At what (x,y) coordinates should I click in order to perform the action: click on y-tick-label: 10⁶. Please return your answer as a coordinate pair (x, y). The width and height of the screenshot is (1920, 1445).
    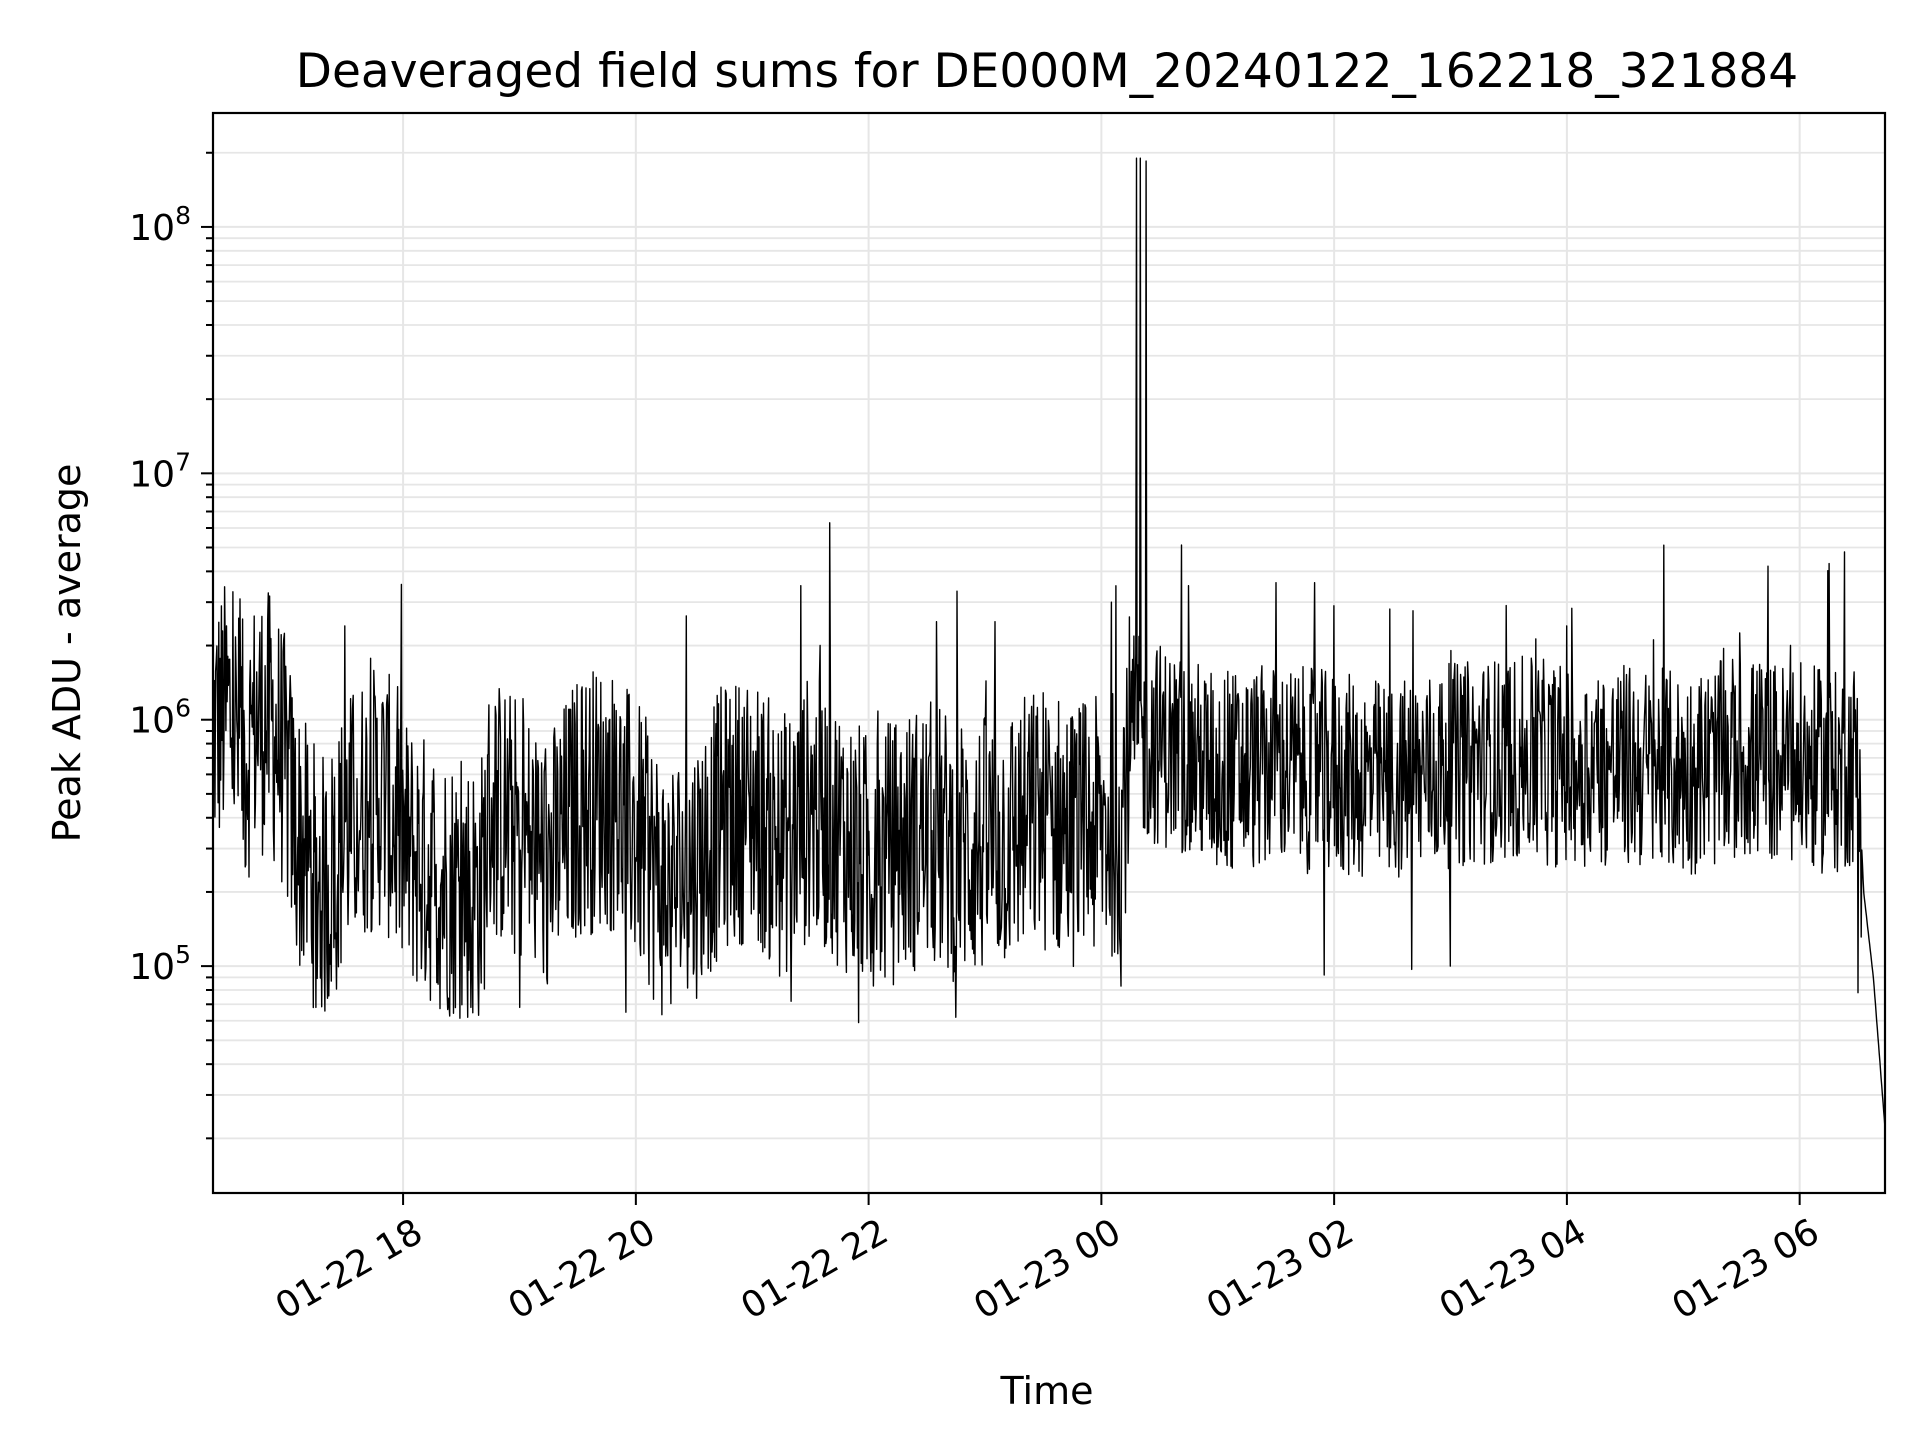
    Looking at the image, I should click on (160, 718).